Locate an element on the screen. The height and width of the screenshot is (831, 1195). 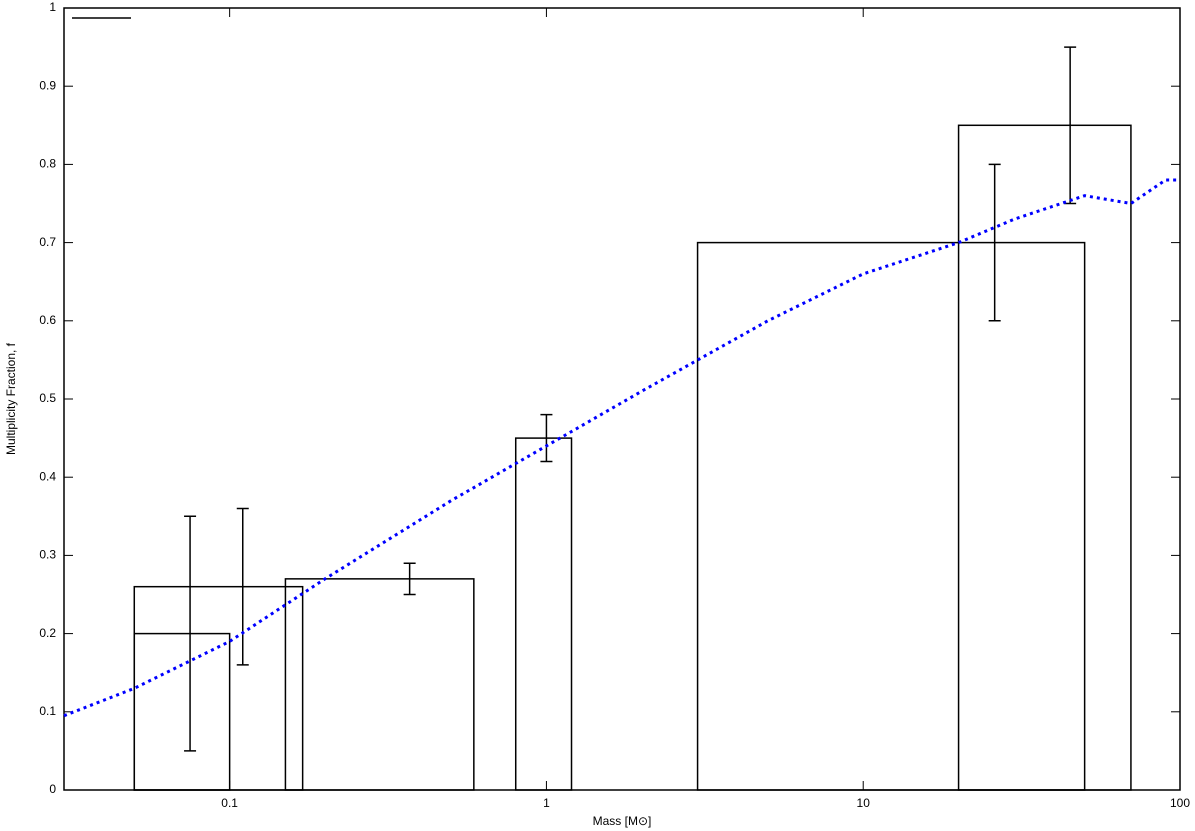
y-tick-label: 0 is located at coordinates (52, 789).